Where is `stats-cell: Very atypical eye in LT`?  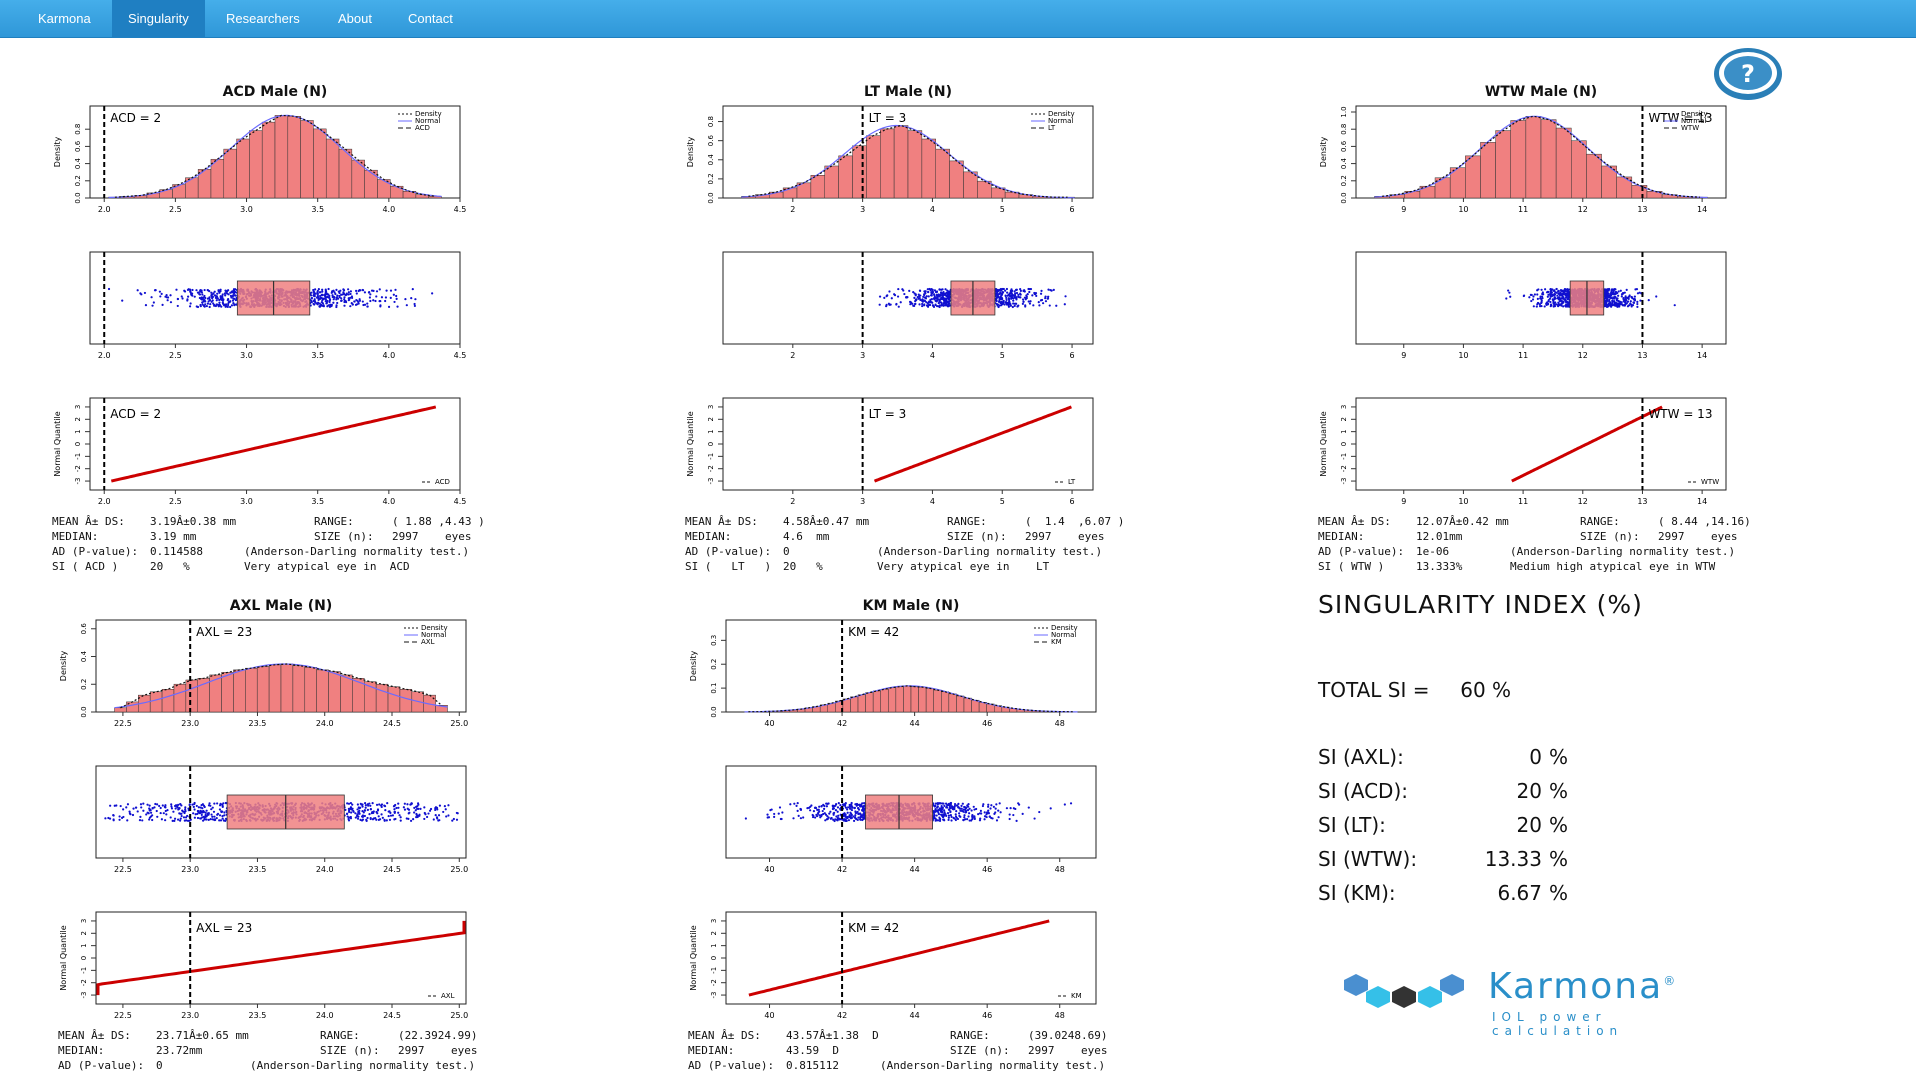 stats-cell: Very atypical eye in LT is located at coordinates (963, 566).